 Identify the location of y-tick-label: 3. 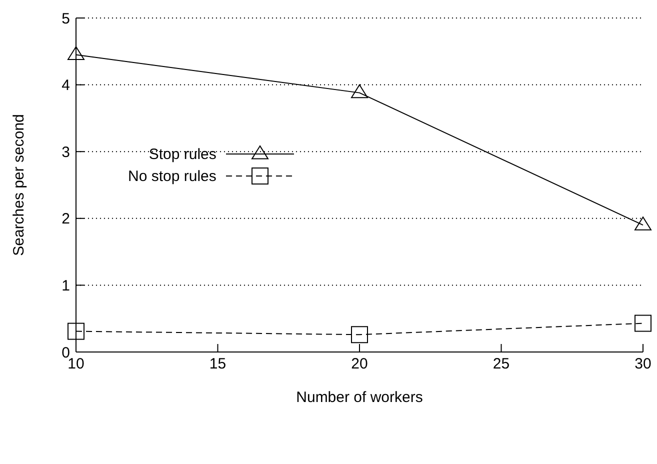
(66, 152).